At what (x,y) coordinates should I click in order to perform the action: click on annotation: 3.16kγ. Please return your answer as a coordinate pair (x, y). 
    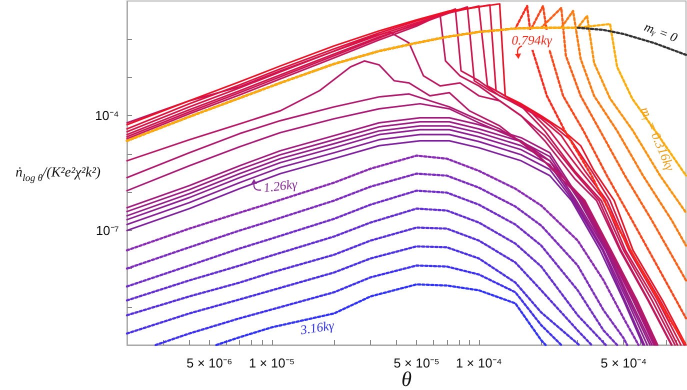
    Looking at the image, I should click on (317, 327).